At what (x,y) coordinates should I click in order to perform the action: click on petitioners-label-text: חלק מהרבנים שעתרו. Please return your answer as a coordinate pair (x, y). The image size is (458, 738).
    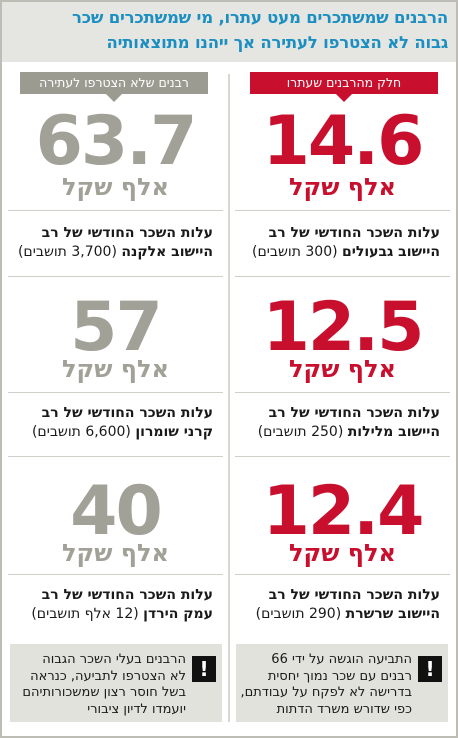
    Looking at the image, I should click on (344, 82).